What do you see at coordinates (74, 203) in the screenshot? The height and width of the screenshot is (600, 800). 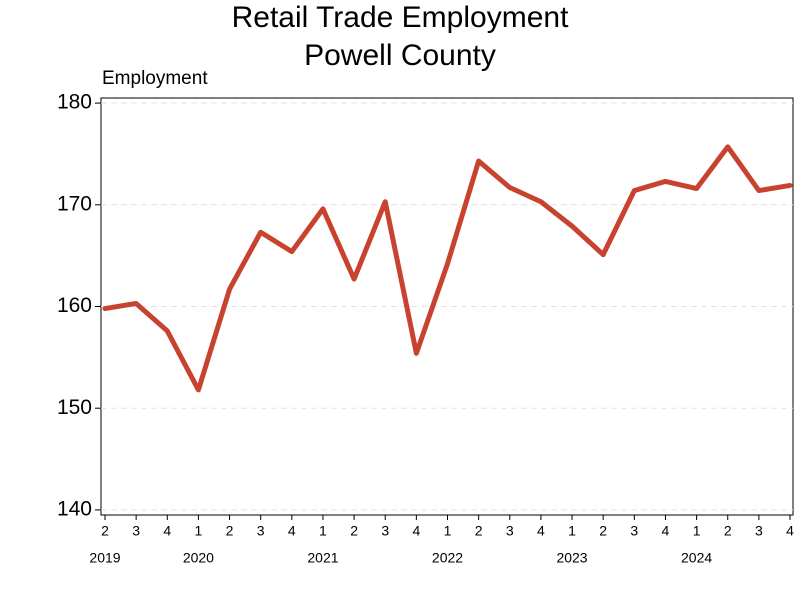 I see `y-tick-label: 170` at bounding box center [74, 203].